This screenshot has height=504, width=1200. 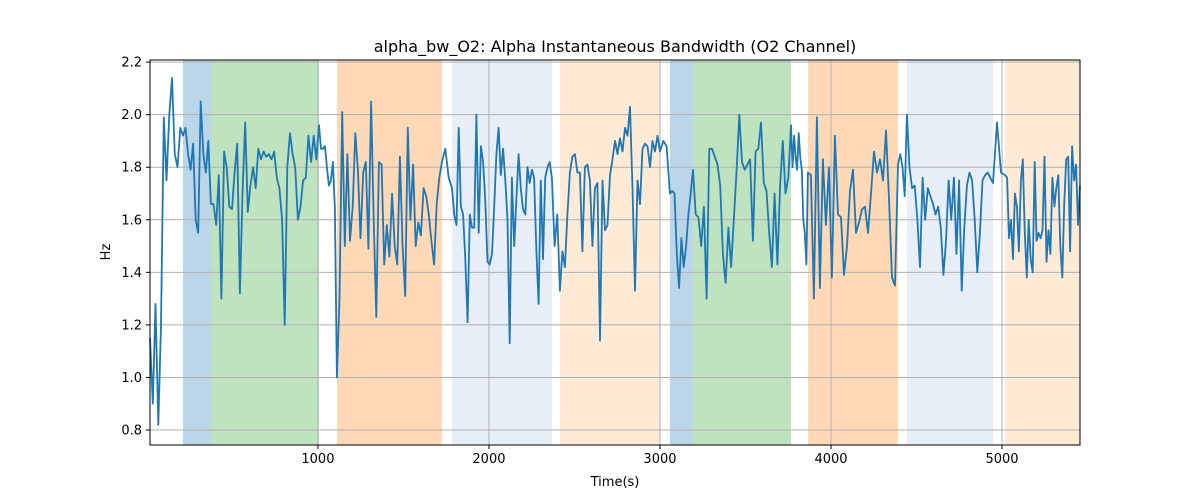 I want to click on y-tick-label: 2.0, so click(x=131, y=115).